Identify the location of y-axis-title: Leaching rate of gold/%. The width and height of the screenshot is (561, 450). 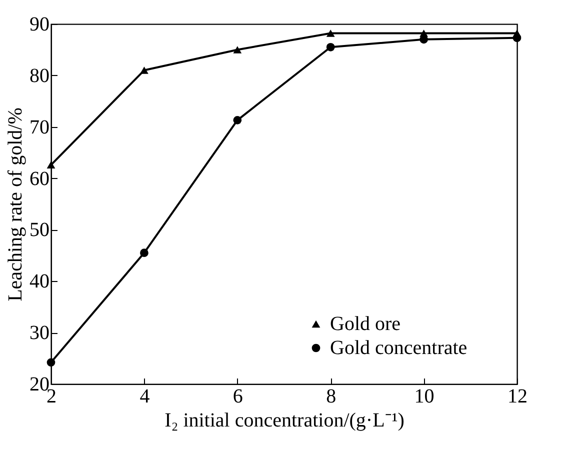
(15, 205).